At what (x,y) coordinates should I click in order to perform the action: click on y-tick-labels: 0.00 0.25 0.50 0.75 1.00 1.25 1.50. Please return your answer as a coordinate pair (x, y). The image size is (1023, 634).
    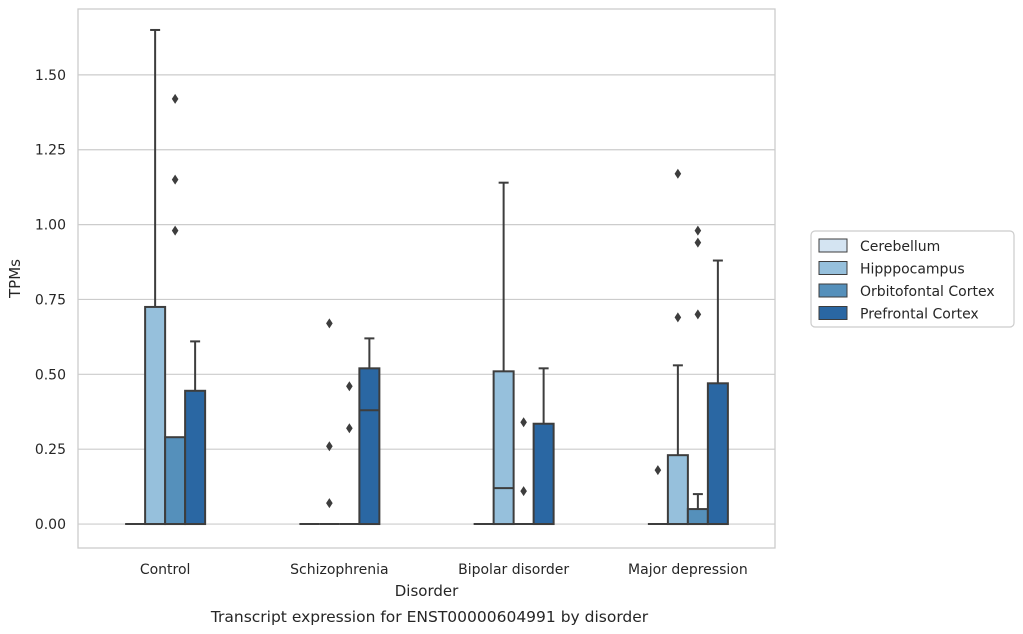
    Looking at the image, I should click on (50, 300).